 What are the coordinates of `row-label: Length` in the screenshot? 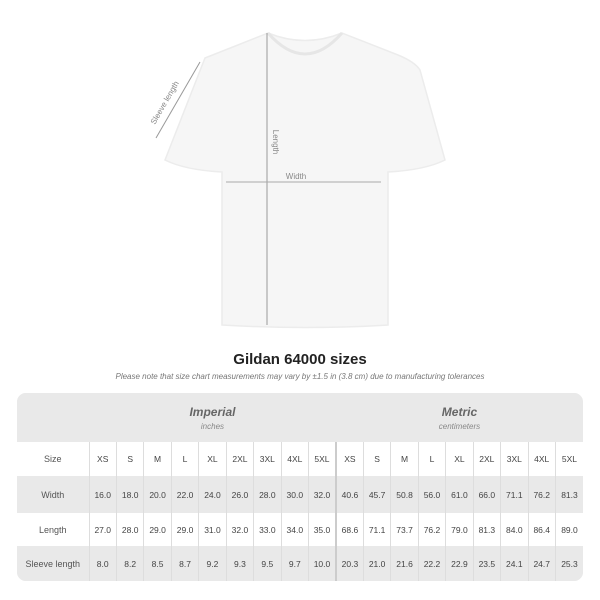 It's located at (53, 529).